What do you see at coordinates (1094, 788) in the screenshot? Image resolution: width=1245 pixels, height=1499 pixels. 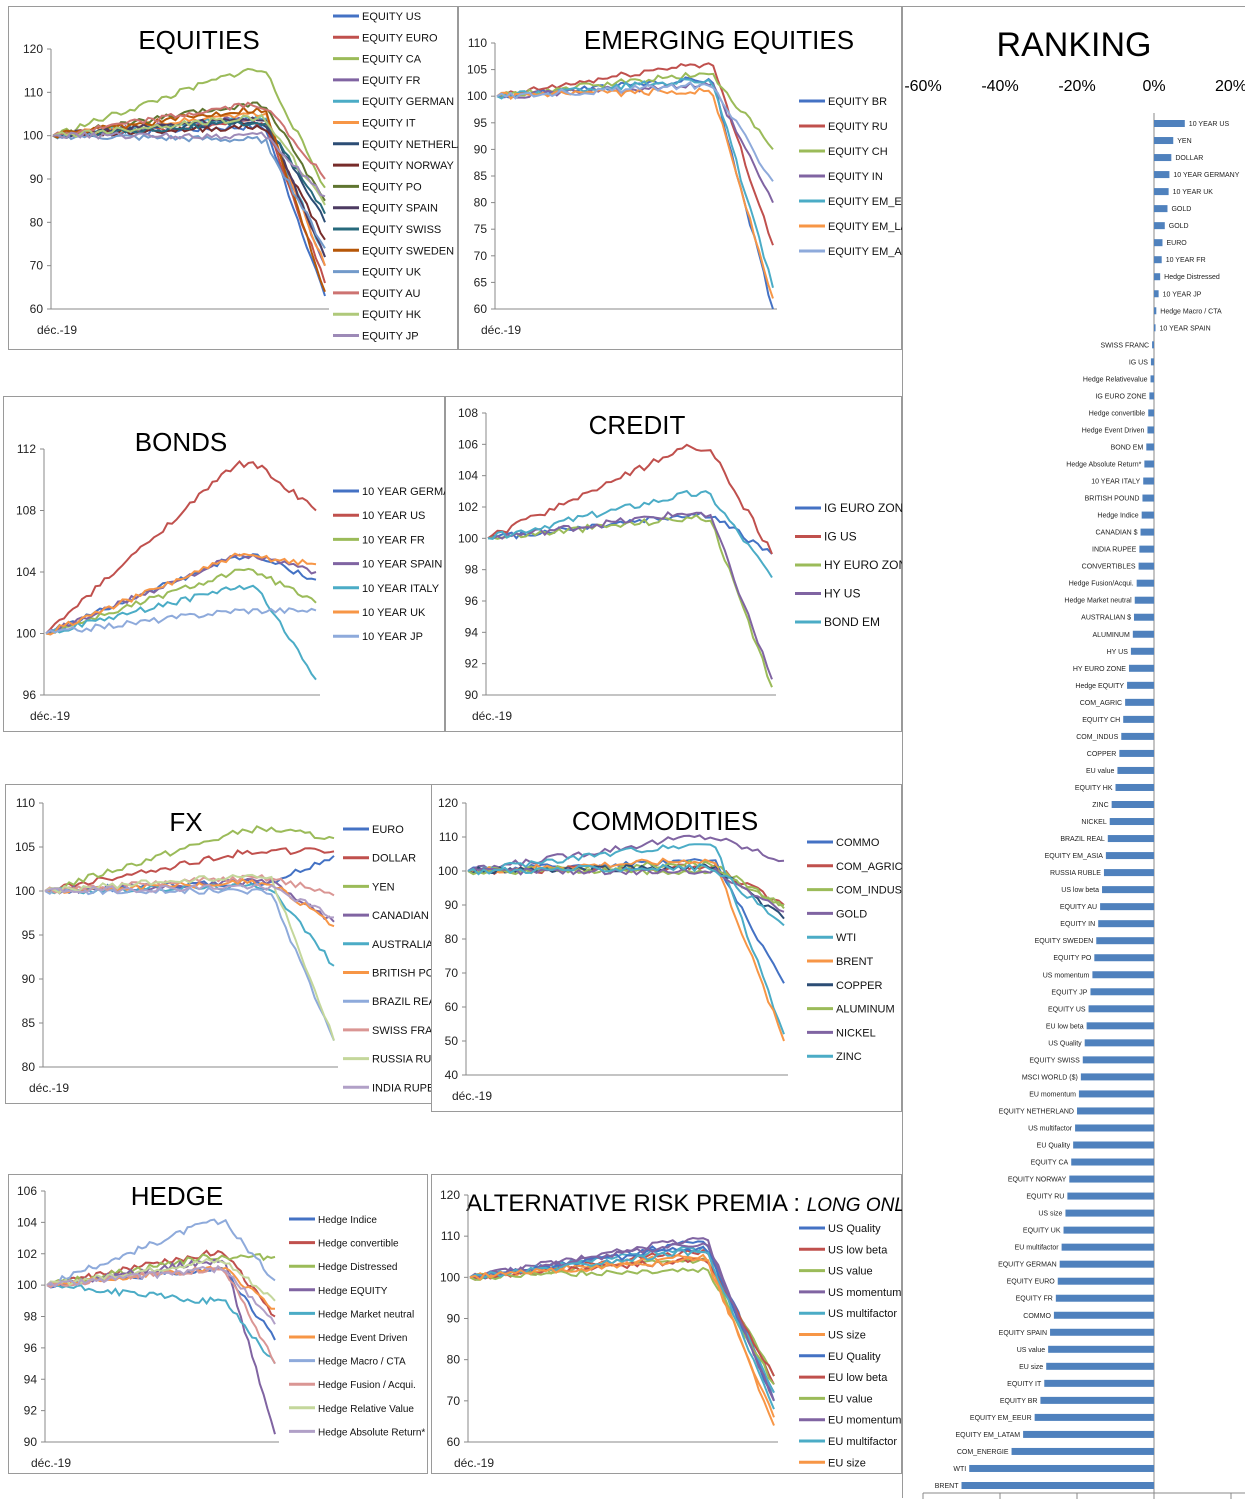 I see `ranking-bar-label: EQUITY HK` at bounding box center [1094, 788].